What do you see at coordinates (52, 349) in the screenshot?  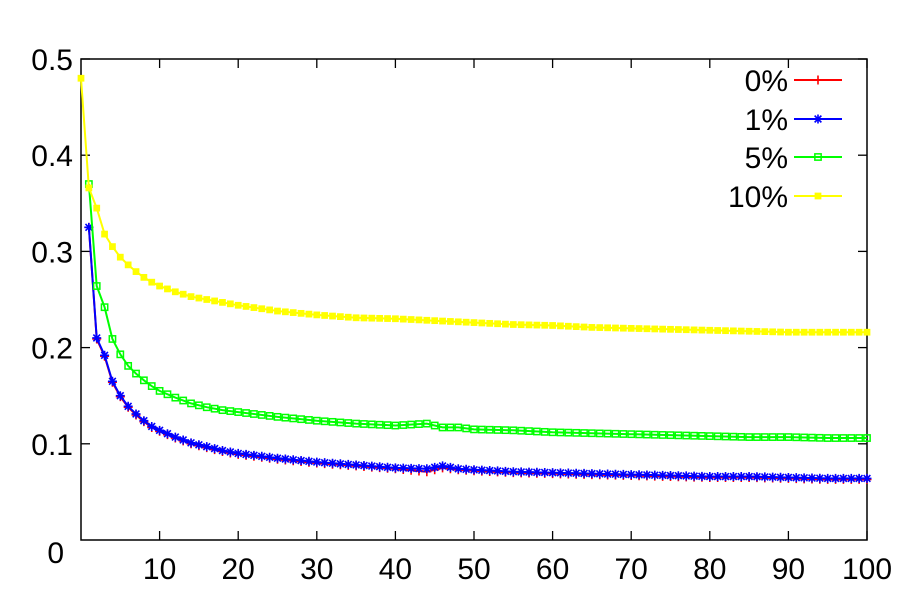 I see `y-tick-label: 0.2` at bounding box center [52, 349].